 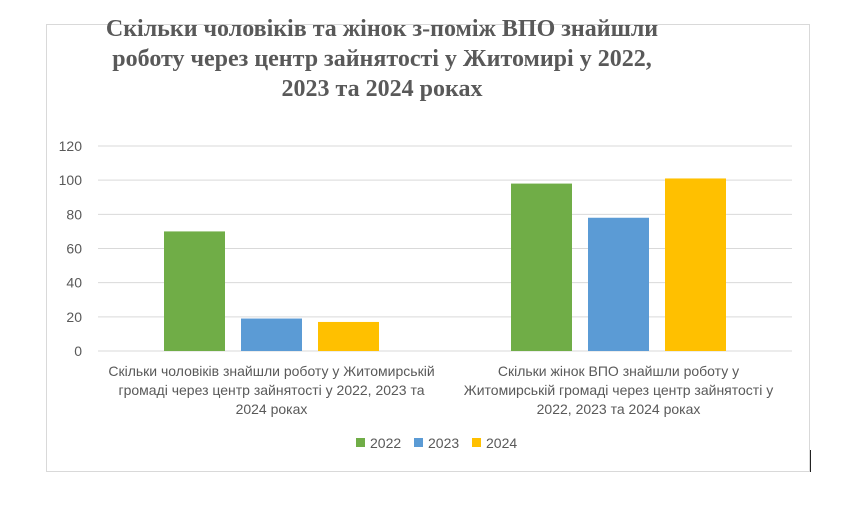 What do you see at coordinates (271, 334) in the screenshot?
I see `bar-2023-cat1` at bounding box center [271, 334].